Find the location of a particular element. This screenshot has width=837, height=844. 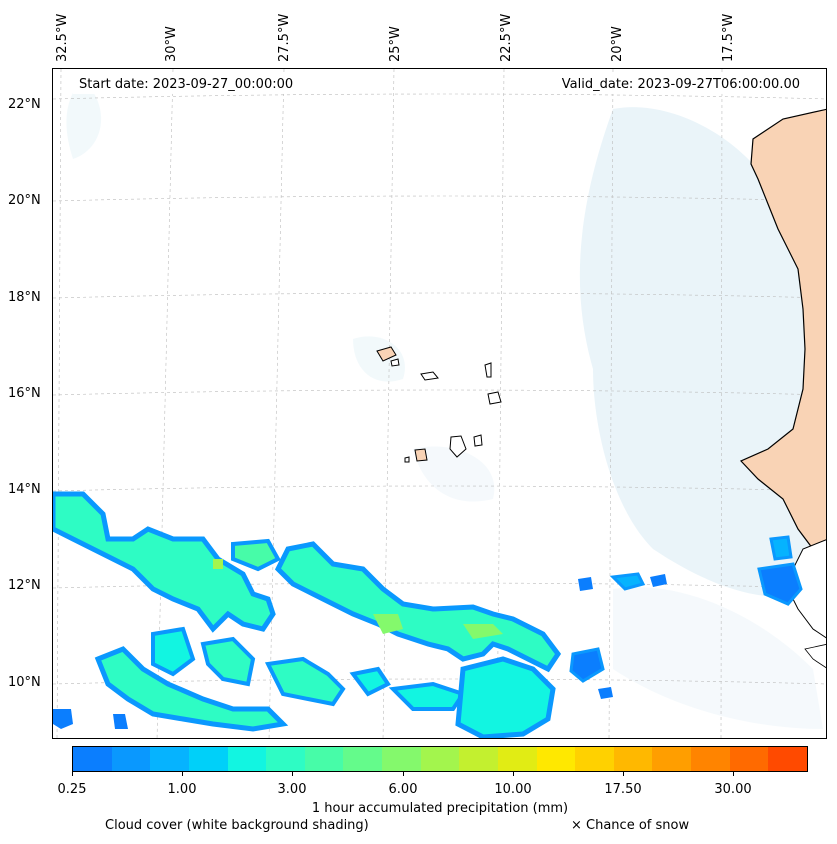

colorbar-tick-label: 17.50 is located at coordinates (623, 789).